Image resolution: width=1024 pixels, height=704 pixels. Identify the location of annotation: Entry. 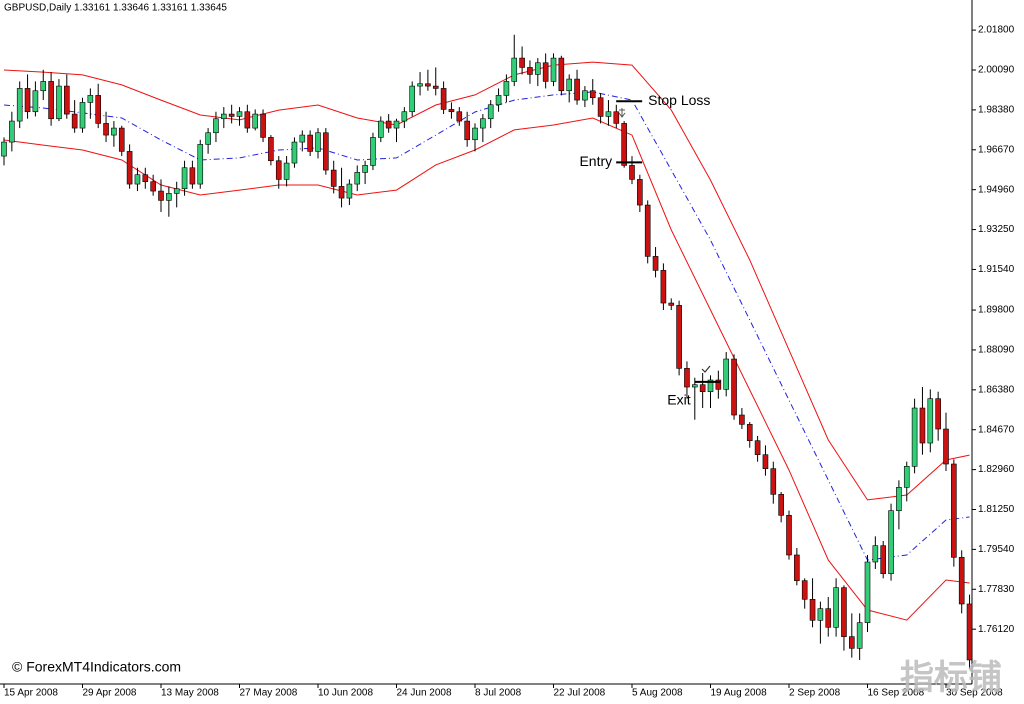
(595, 161).